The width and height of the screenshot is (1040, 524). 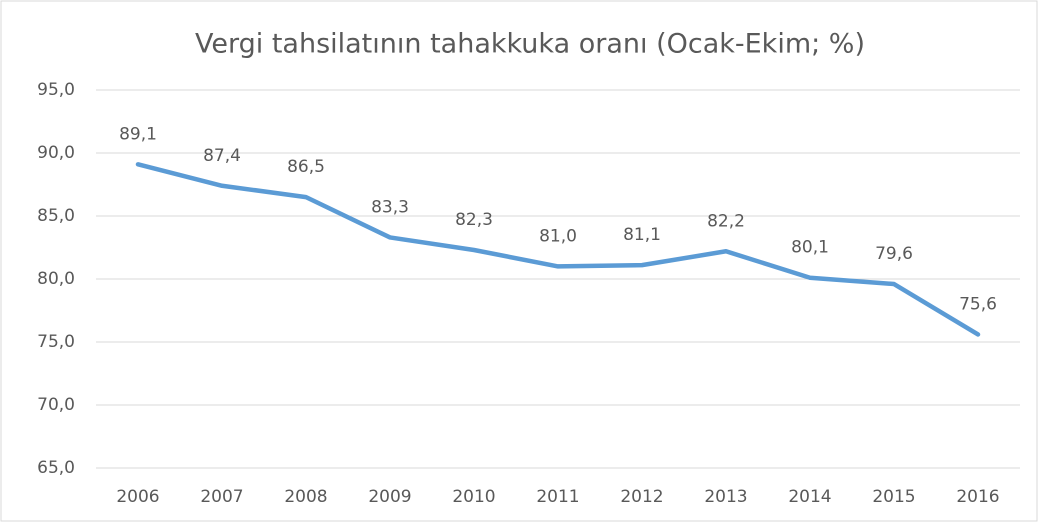 What do you see at coordinates (642, 235) in the screenshot?
I see `data-label: 81,1` at bounding box center [642, 235].